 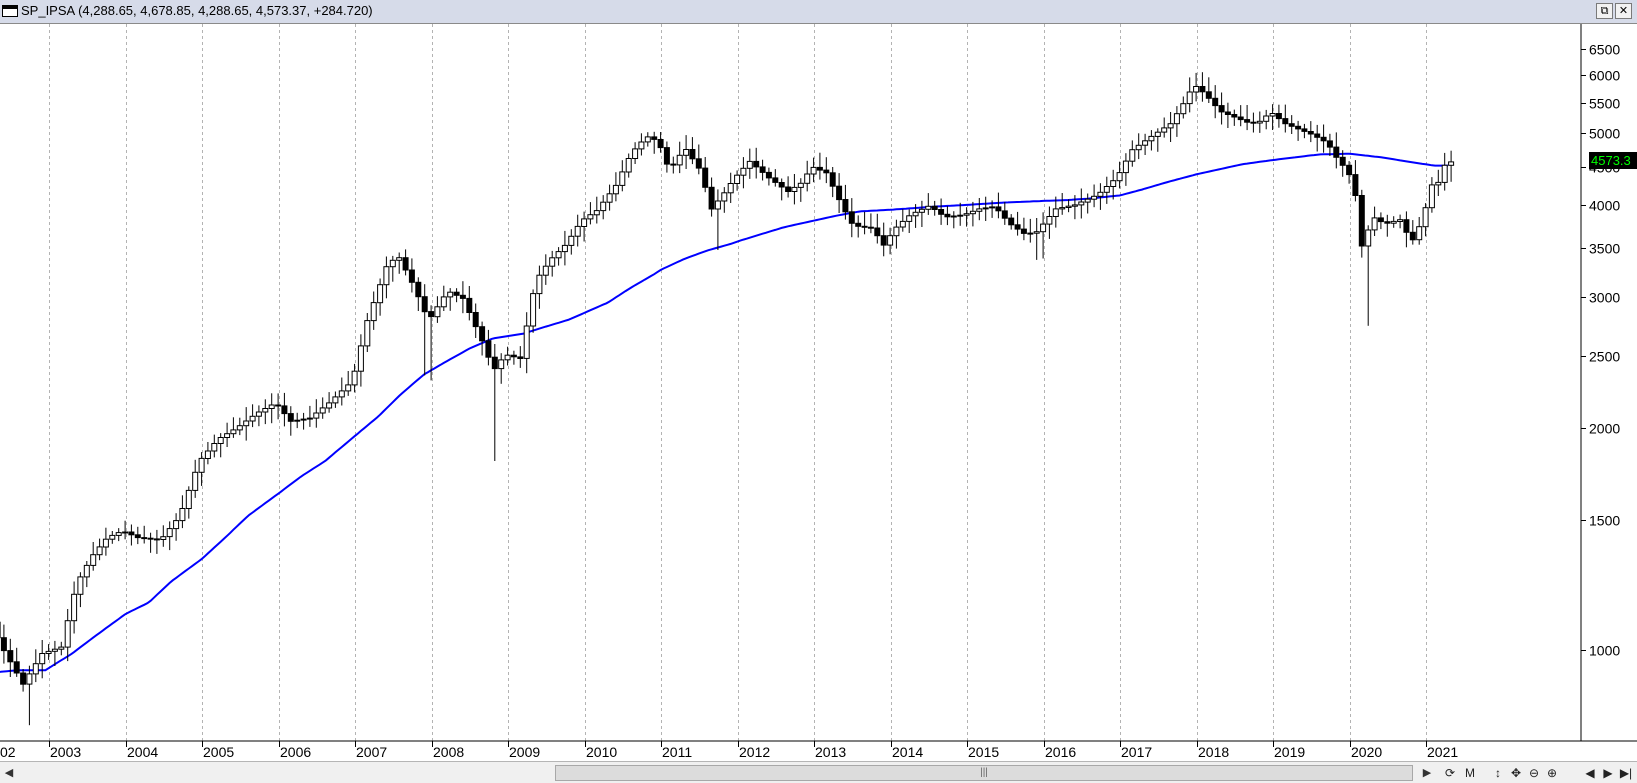 I want to click on time-tick-label: 2010, so click(x=601, y=752).